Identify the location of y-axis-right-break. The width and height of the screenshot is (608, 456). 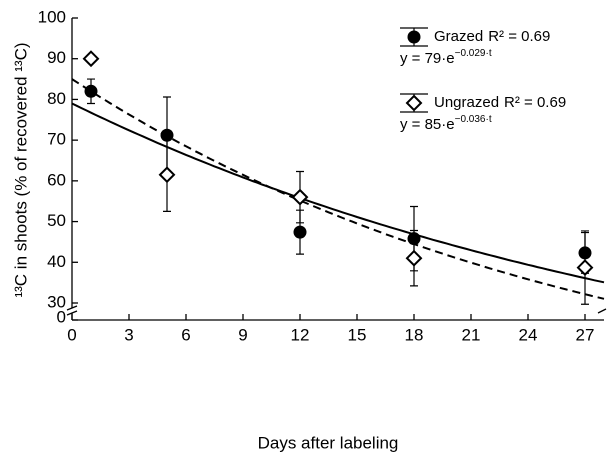
(602, 311).